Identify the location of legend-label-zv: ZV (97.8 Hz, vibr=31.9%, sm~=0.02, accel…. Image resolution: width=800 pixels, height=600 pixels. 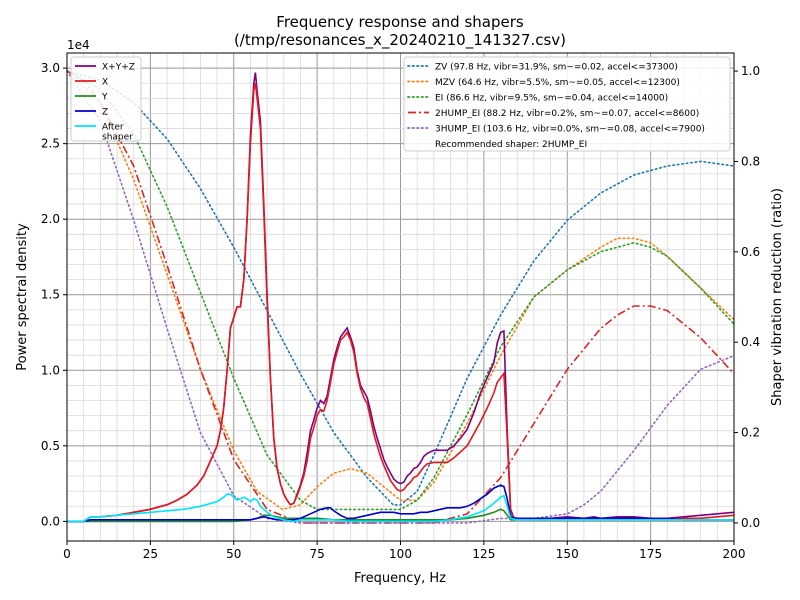
(556, 68).